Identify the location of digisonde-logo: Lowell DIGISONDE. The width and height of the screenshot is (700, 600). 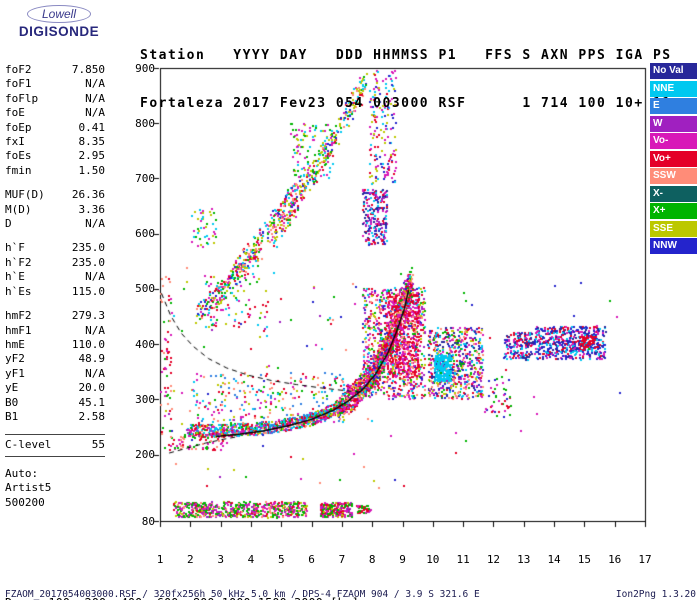
(59, 22).